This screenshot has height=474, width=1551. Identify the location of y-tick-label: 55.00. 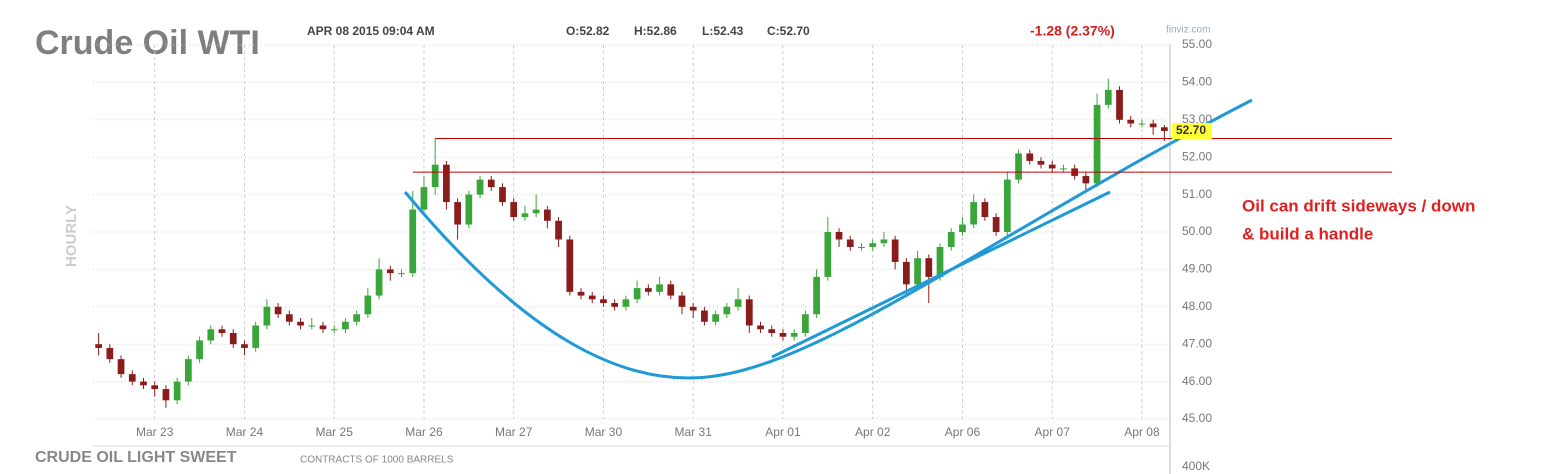
(1197, 44).